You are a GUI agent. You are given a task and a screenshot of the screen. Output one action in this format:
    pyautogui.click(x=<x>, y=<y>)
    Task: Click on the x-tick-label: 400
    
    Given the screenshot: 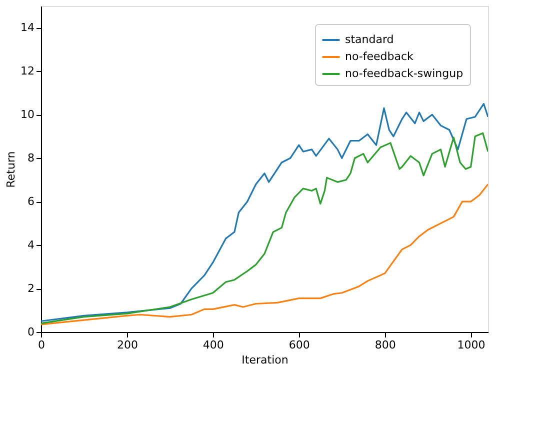 What is the action you would take?
    pyautogui.click(x=213, y=345)
    